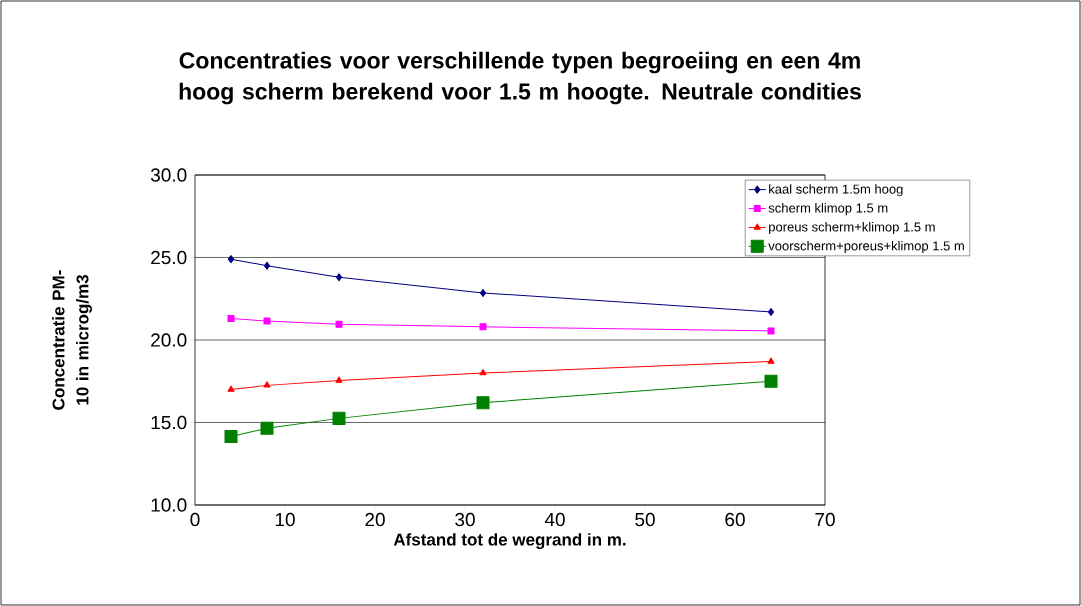 The width and height of the screenshot is (1081, 606). Describe the element at coordinates (195, 519) in the screenshot. I see `x-tick-label: 0` at that location.